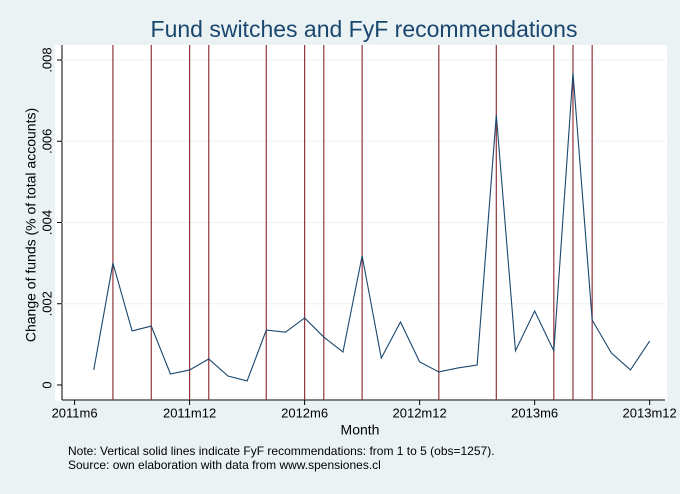 The height and width of the screenshot is (494, 680). I want to click on y-tick-label: .008, so click(46, 59).